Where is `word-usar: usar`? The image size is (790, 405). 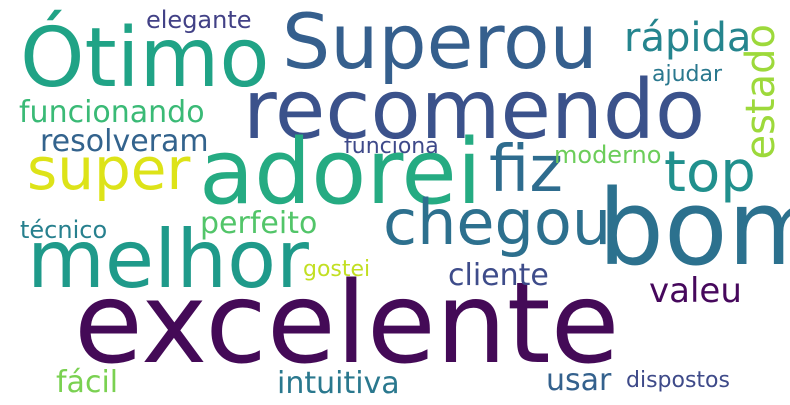
word-usar: usar is located at coordinates (579, 380).